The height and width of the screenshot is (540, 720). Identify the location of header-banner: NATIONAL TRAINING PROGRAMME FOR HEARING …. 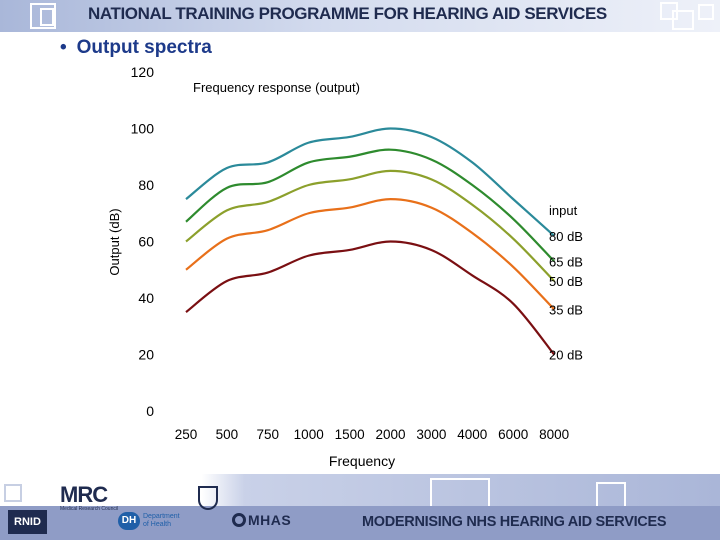
(360, 16).